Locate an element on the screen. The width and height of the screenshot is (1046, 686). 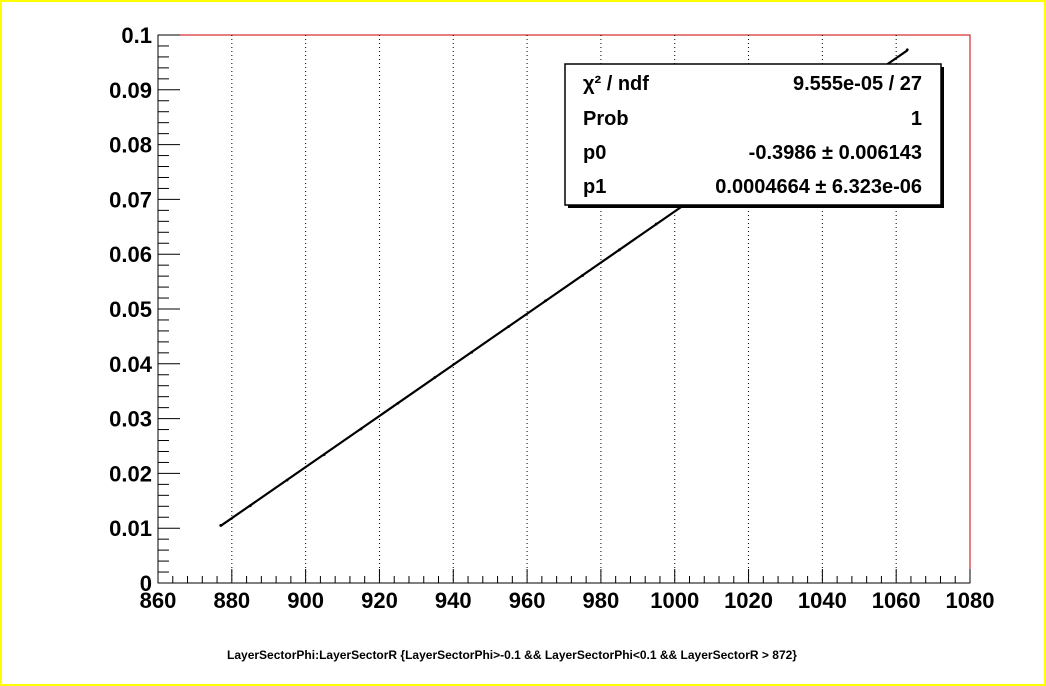
y-tick-label: 0.1 is located at coordinates (136, 35).